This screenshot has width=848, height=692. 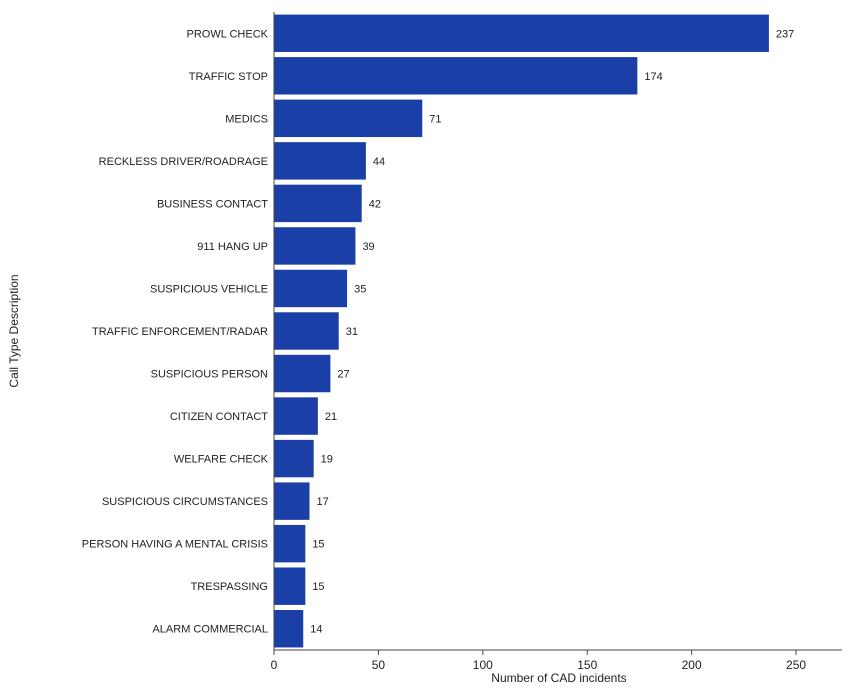 What do you see at coordinates (368, 247) in the screenshot?
I see `value-label: 39` at bounding box center [368, 247].